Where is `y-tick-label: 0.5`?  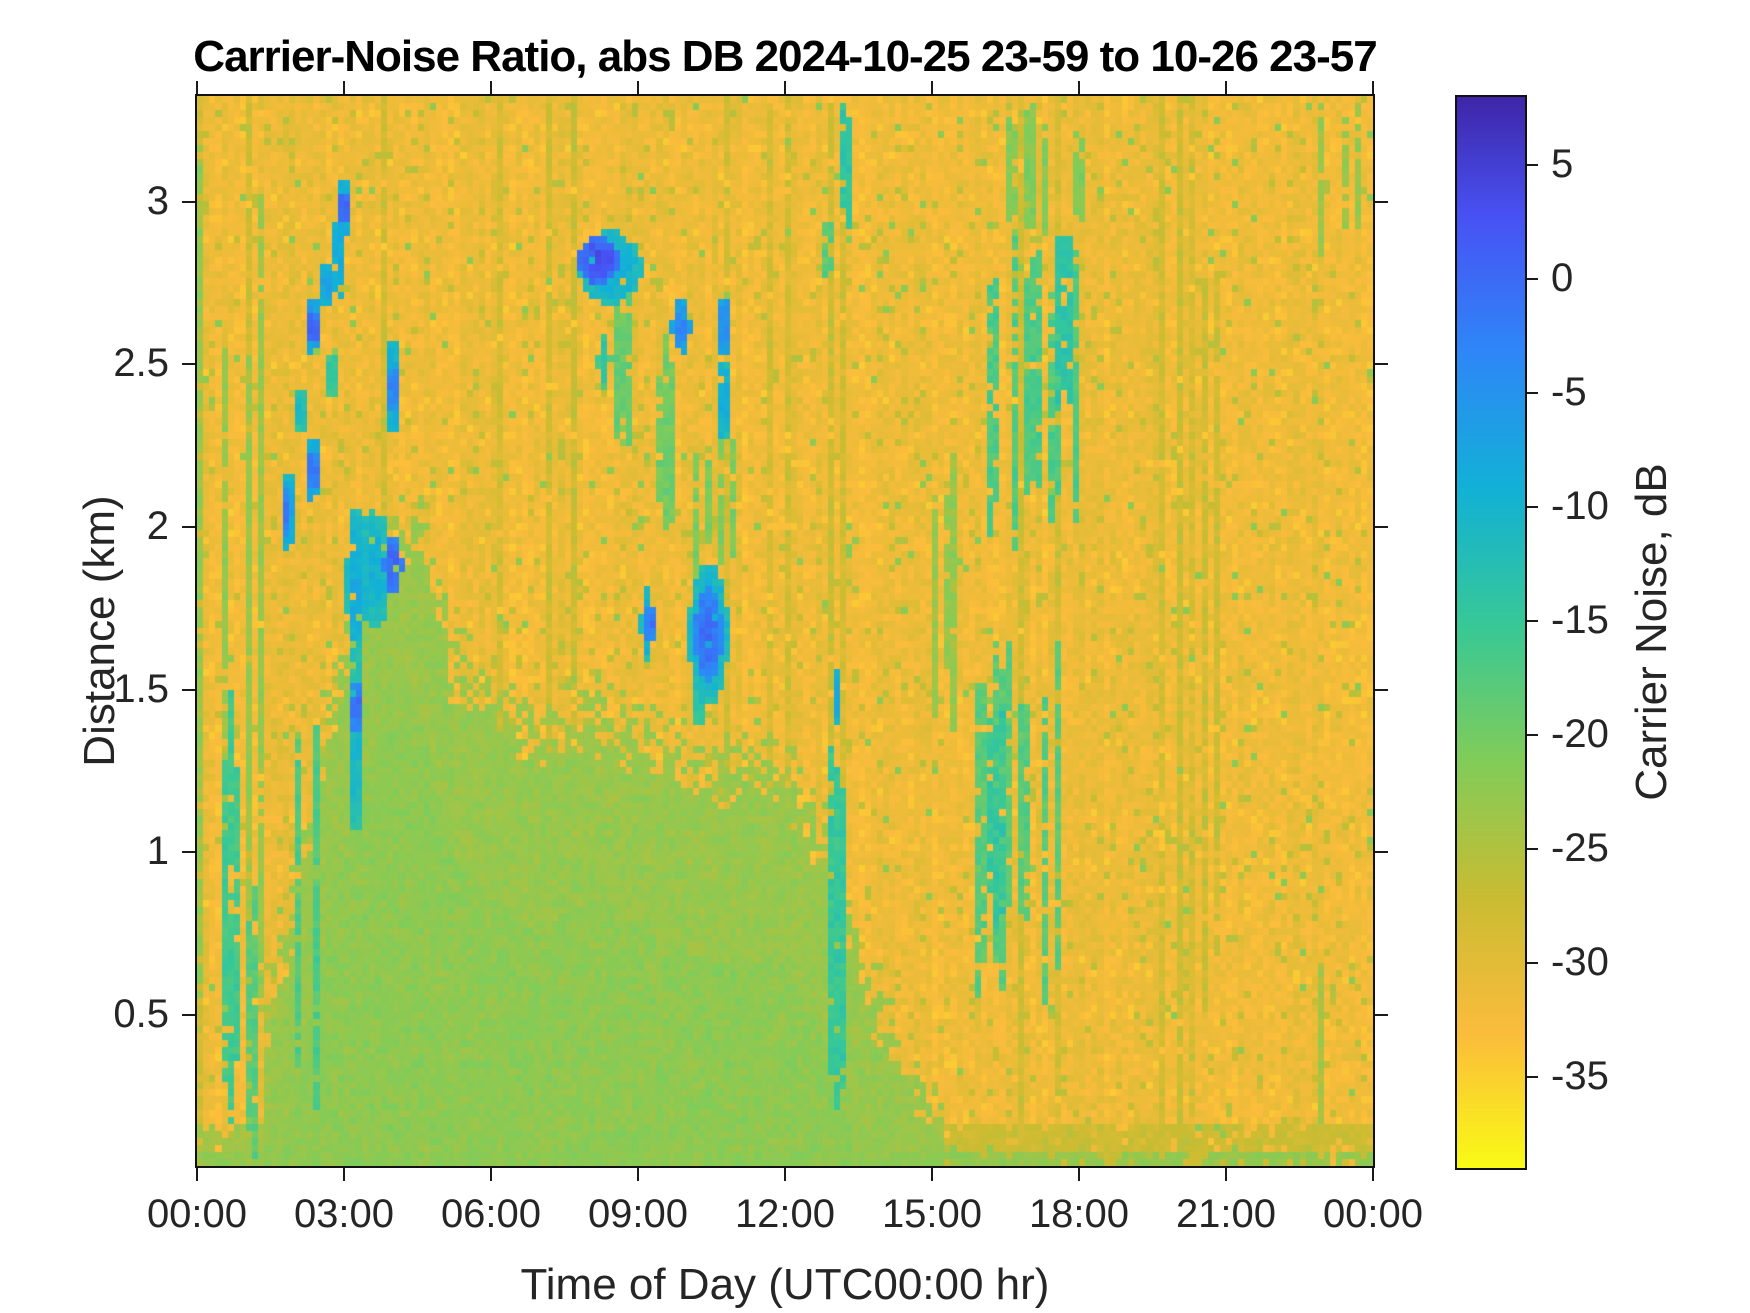
y-tick-label: 0.5 is located at coordinates (141, 1013).